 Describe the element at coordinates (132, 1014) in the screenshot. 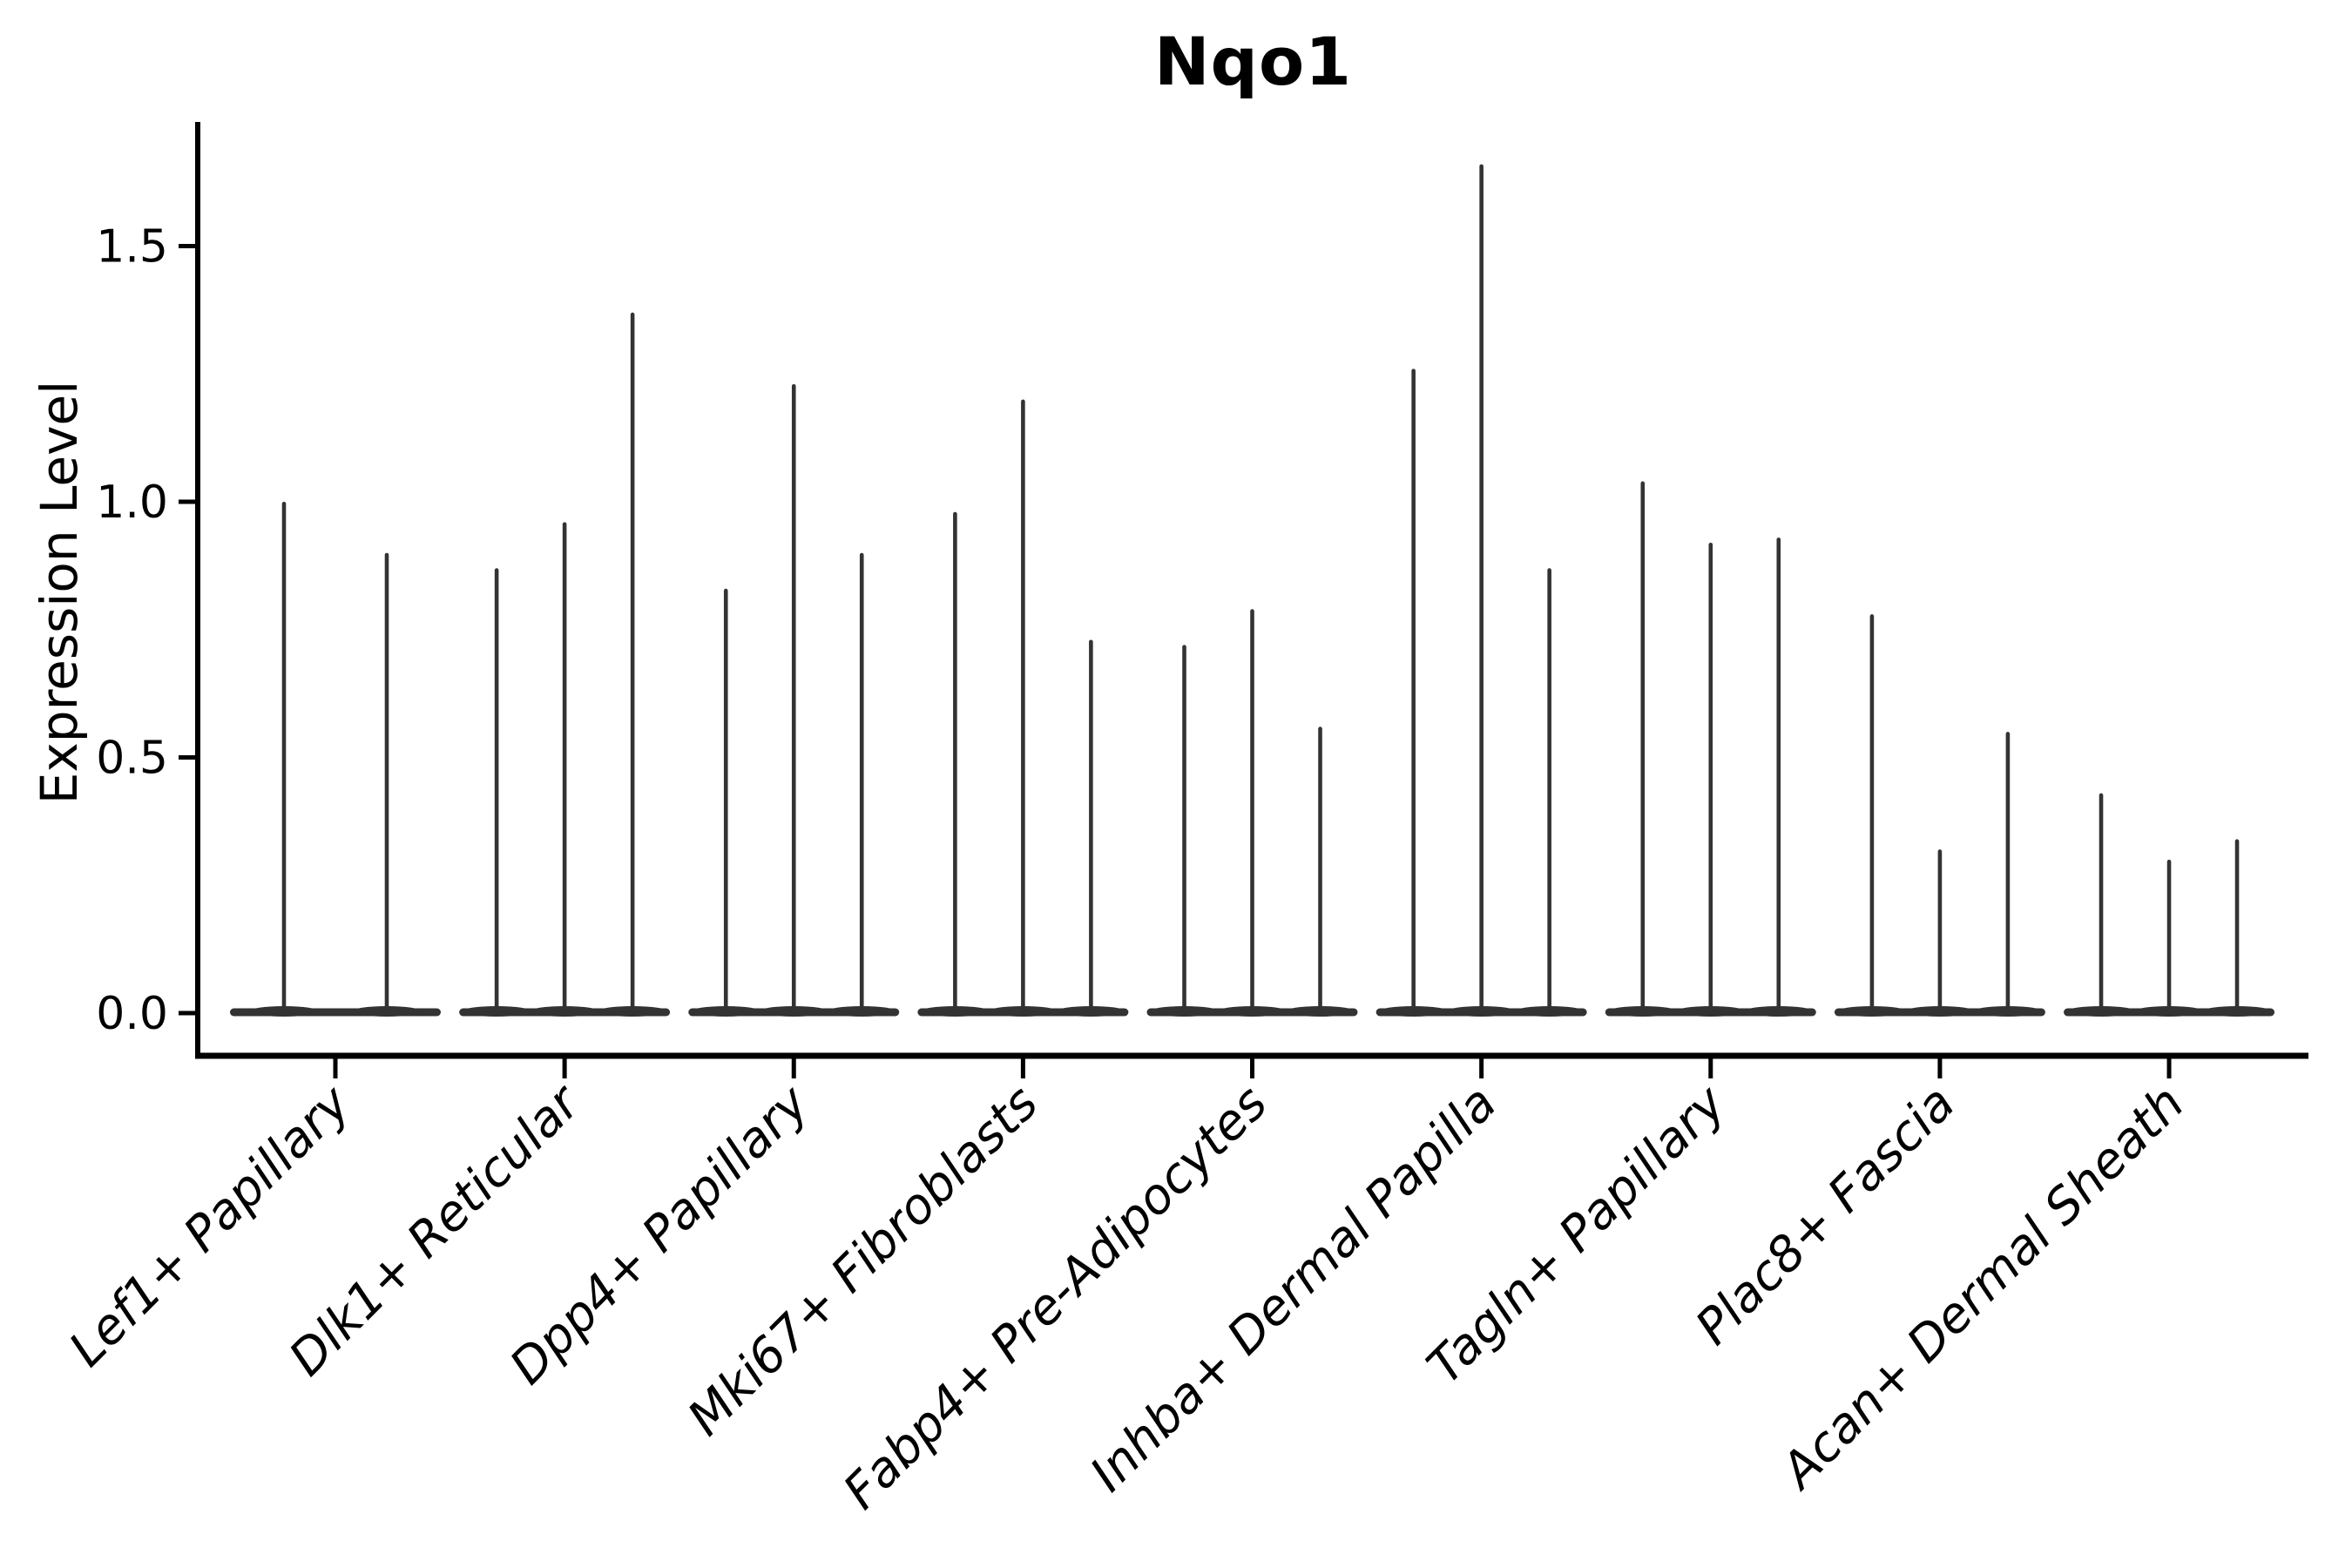

I see `y-tick-label: 0.0` at that location.